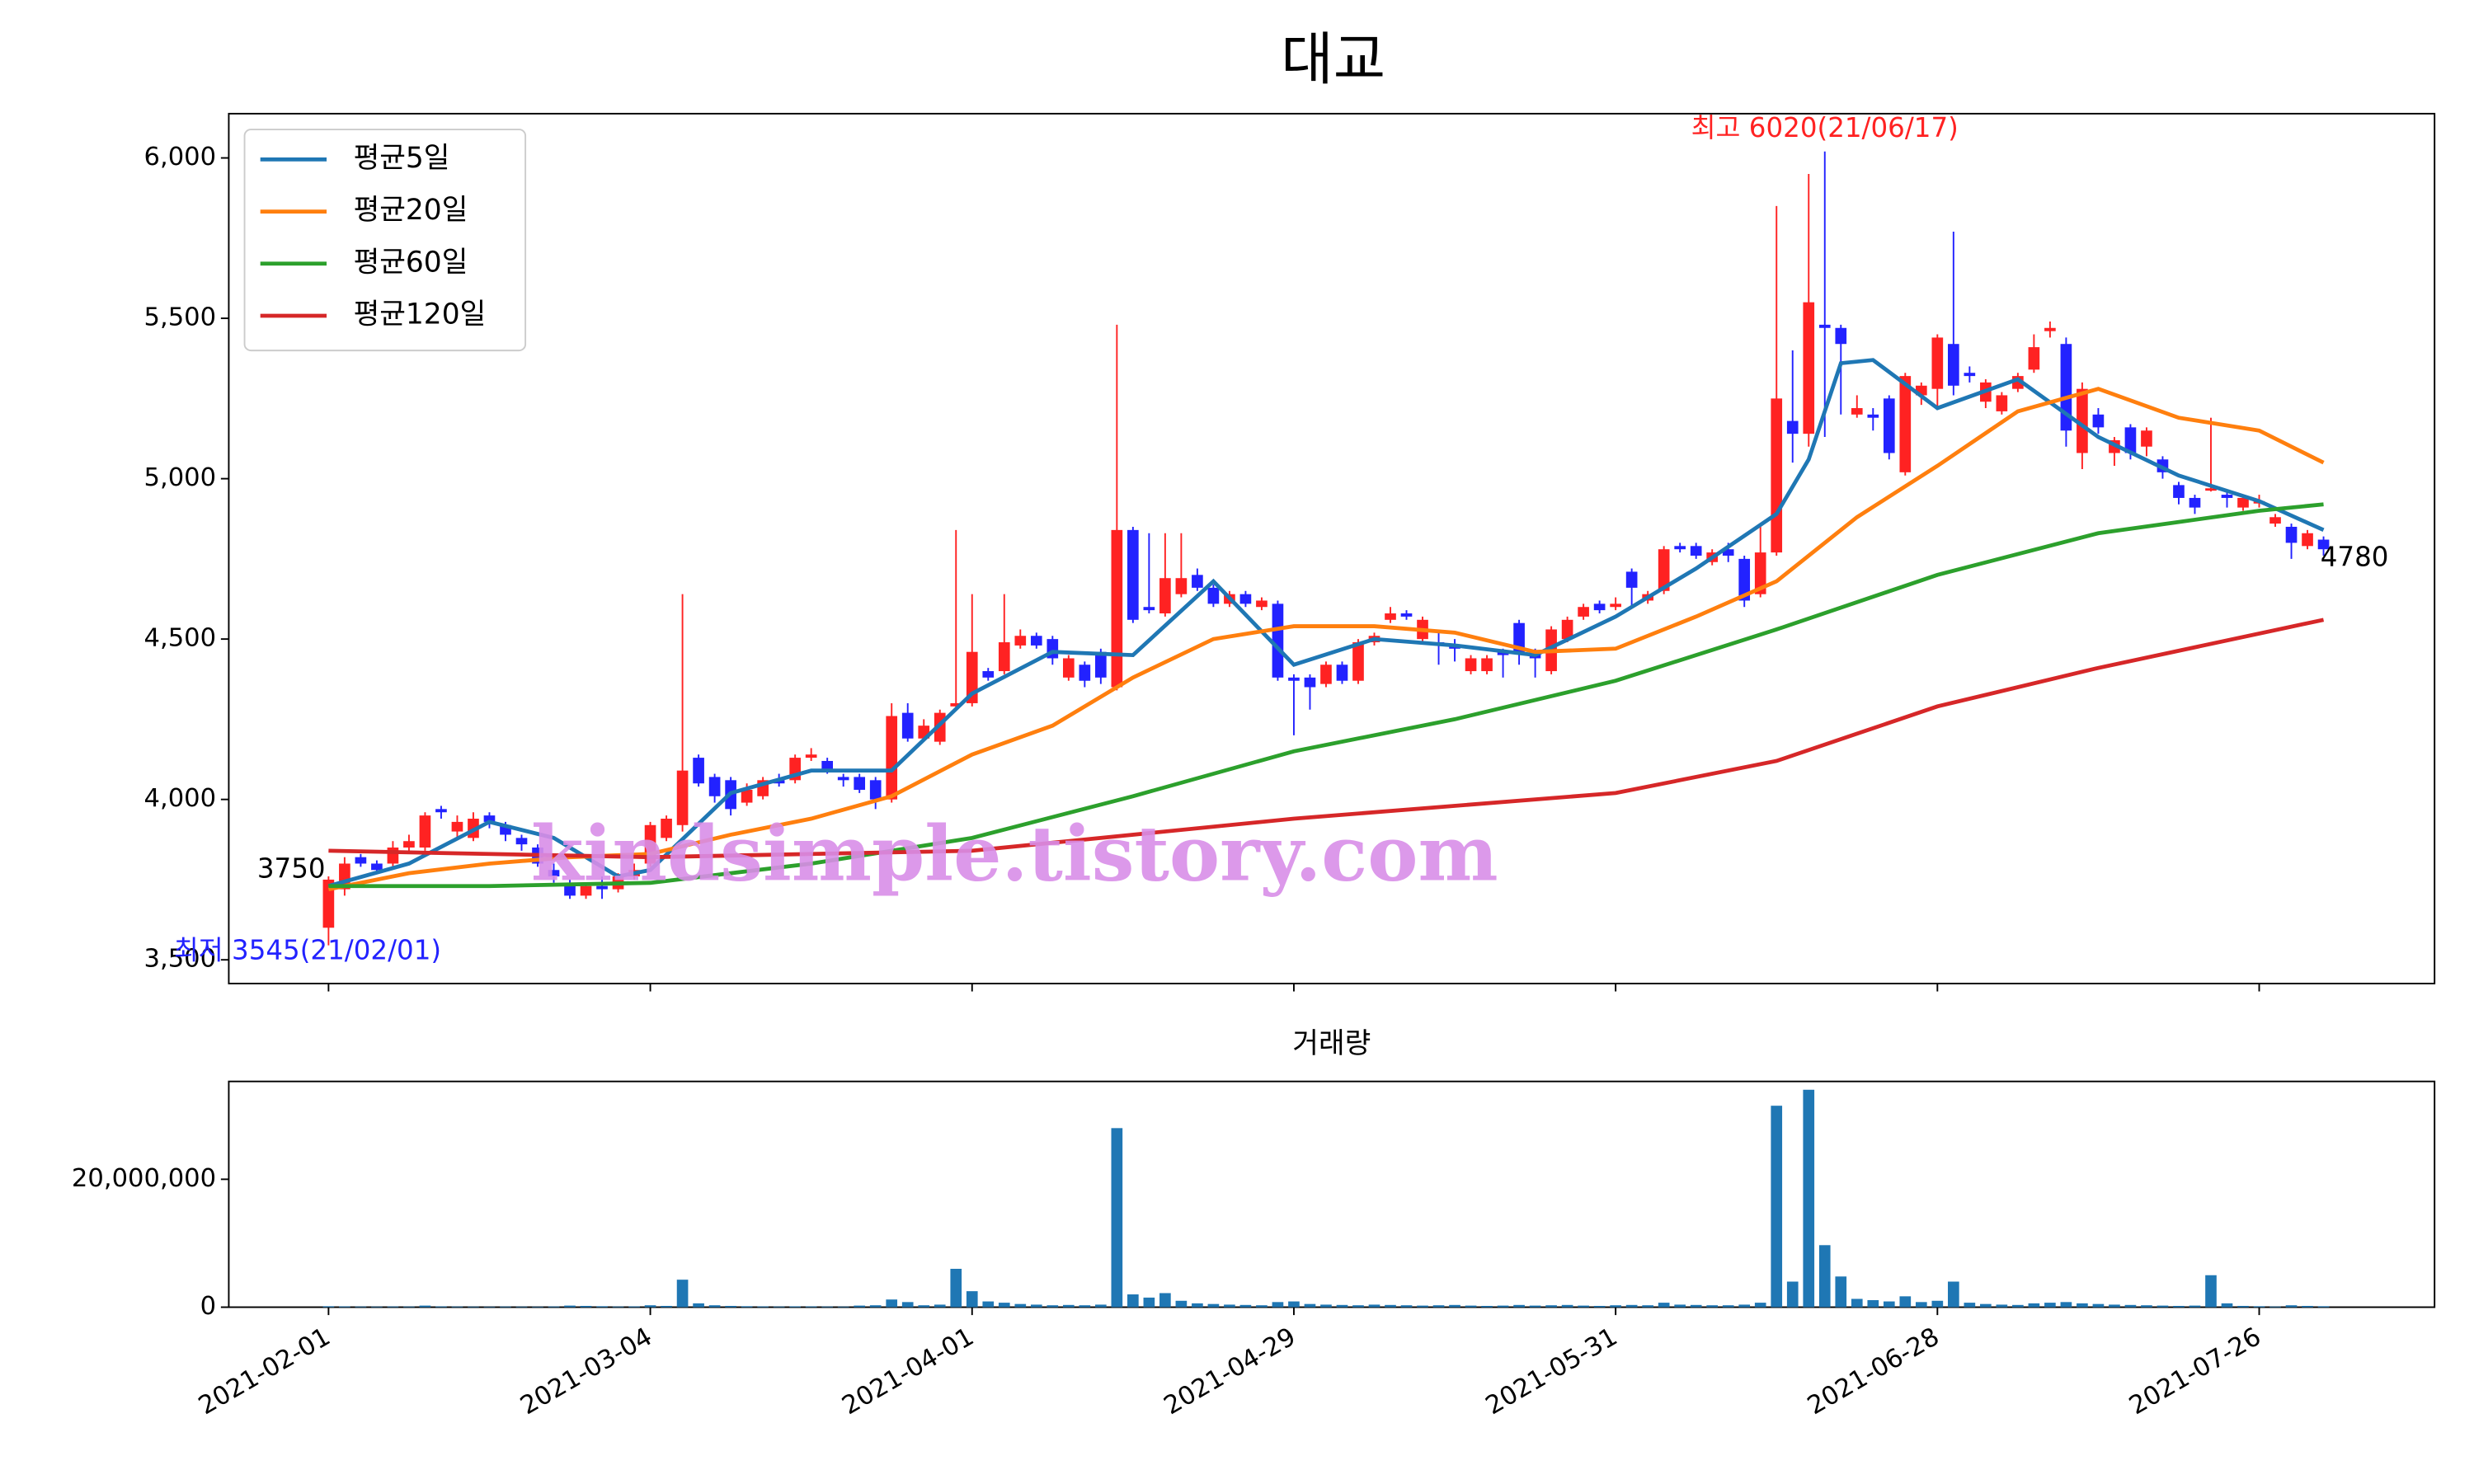  Describe the element at coordinates (1014, 853) in the screenshot. I see `watermark: kindsimple.tistory.com` at that location.